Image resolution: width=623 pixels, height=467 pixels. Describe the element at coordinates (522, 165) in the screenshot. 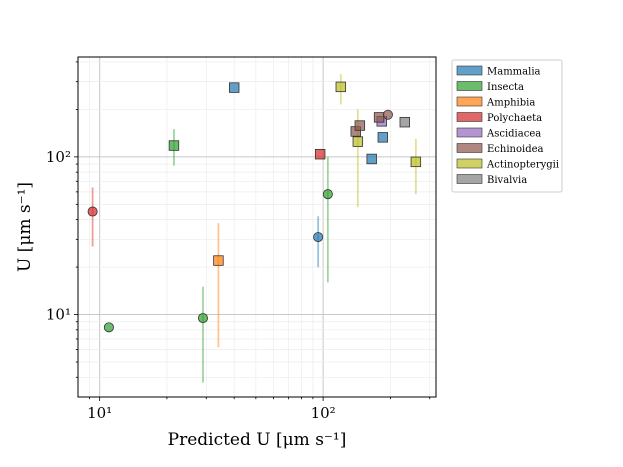

I see `legend-label: Actinopterygii` at that location.